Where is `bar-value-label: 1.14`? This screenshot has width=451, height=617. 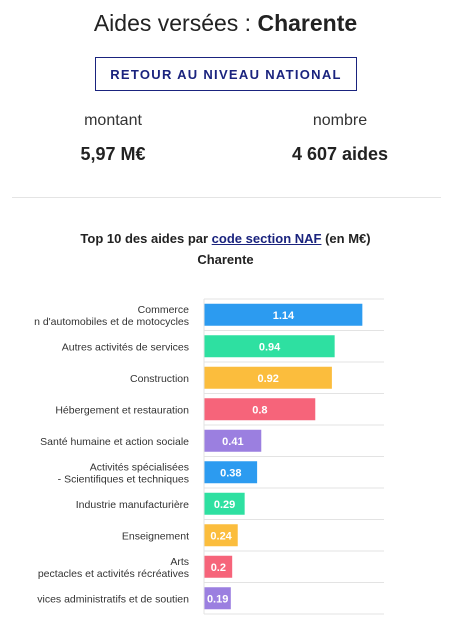
bar-value-label: 1.14 is located at coordinates (284, 316).